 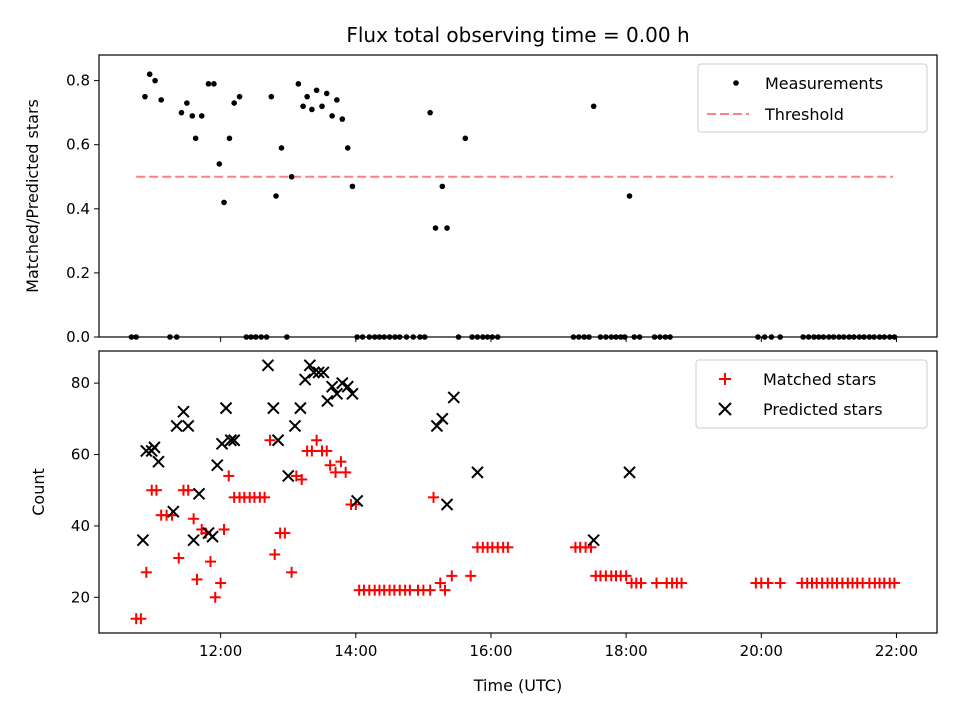 What do you see at coordinates (626, 651) in the screenshot?
I see `xtick-label: 18:00` at bounding box center [626, 651].